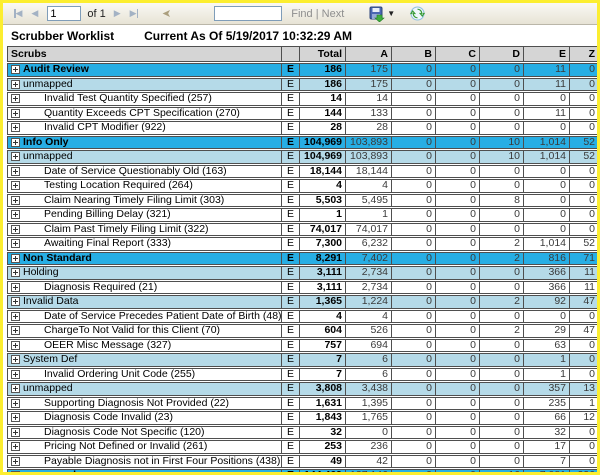  I want to click on row-label: Pricing Not Defined or Invalid (261), so click(126, 446).